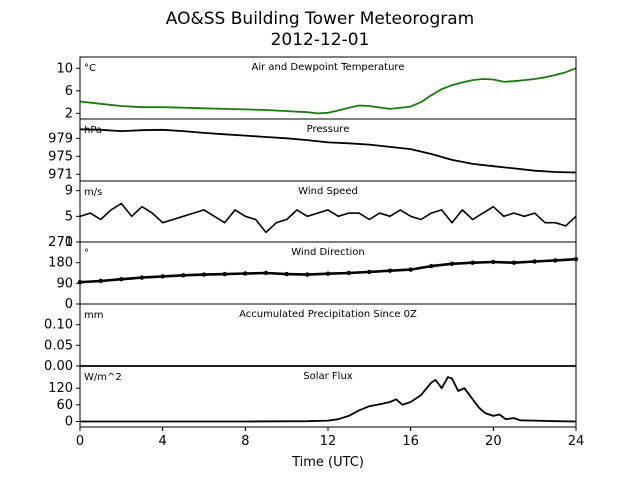 This screenshot has width=640, height=480. I want to click on x-tick-label-5: 20, so click(493, 441).